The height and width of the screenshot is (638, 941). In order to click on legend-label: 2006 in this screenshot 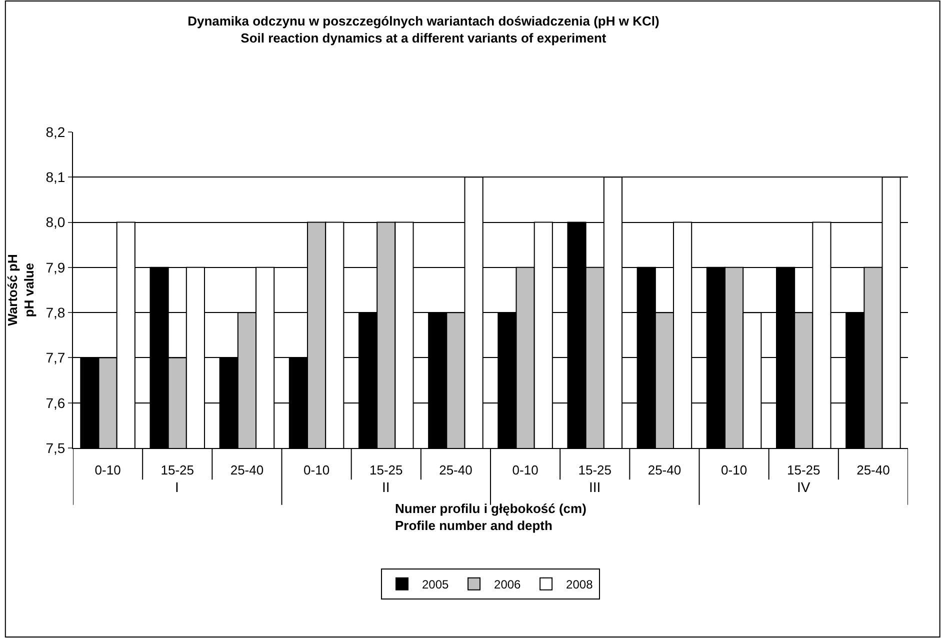, I will do `click(508, 585)`.